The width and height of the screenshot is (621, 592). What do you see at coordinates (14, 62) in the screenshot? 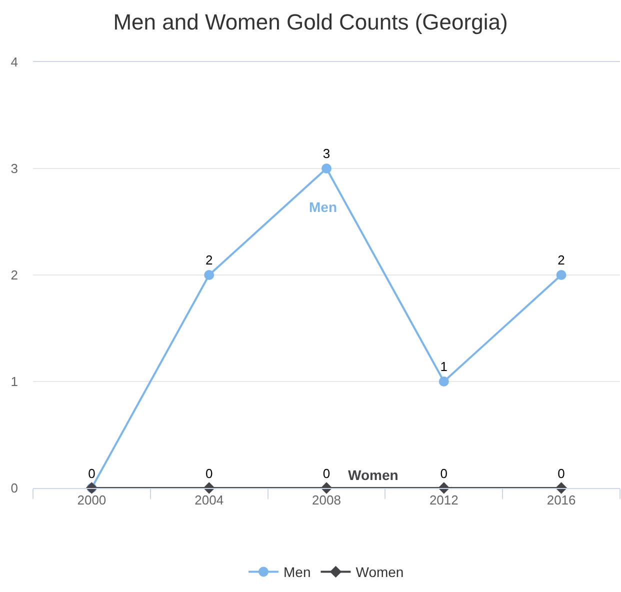
I see `y-tick-label: 4` at bounding box center [14, 62].